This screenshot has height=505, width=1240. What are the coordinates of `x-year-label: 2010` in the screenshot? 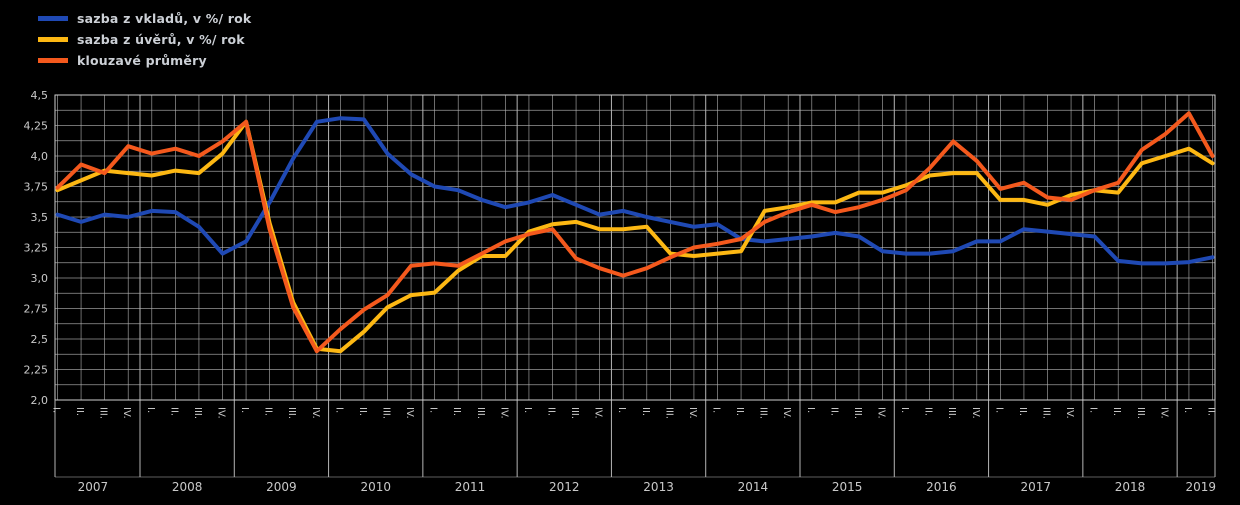 It's located at (375, 487).